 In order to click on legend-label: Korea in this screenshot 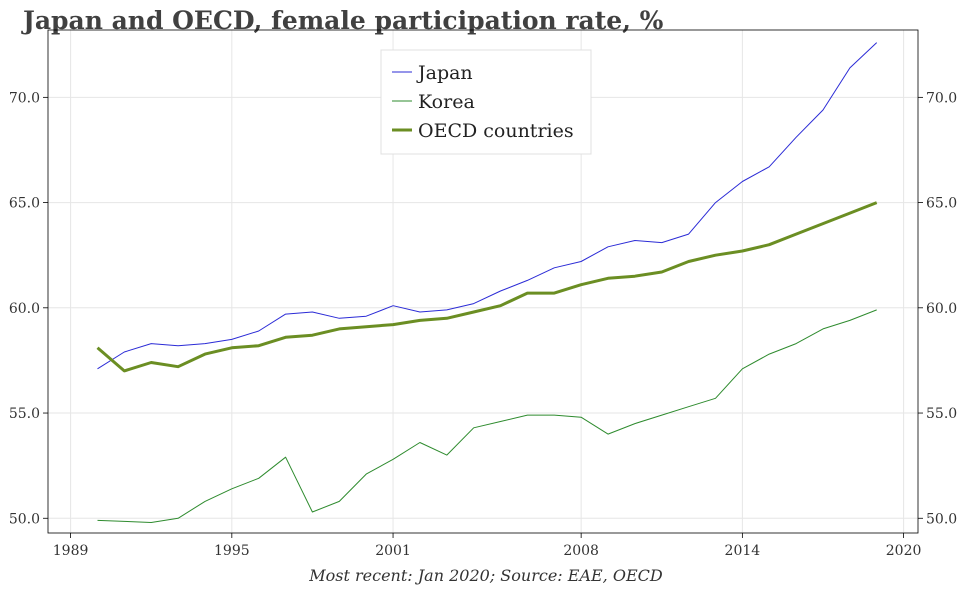, I will do `click(446, 102)`.